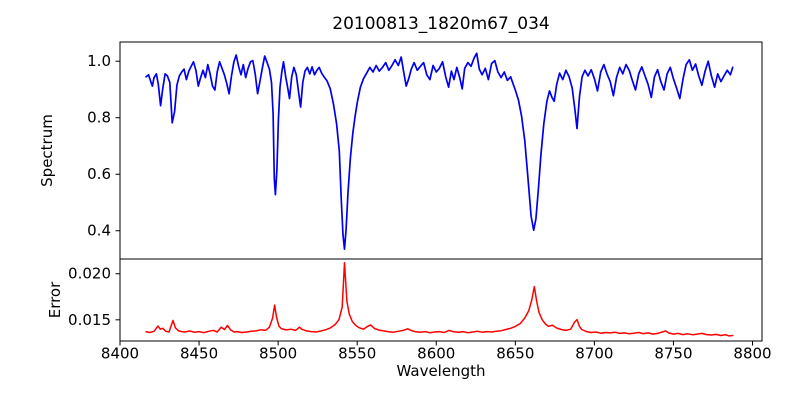 The width and height of the screenshot is (800, 404). I want to click on y-axis-label-error: Error, so click(55, 299).